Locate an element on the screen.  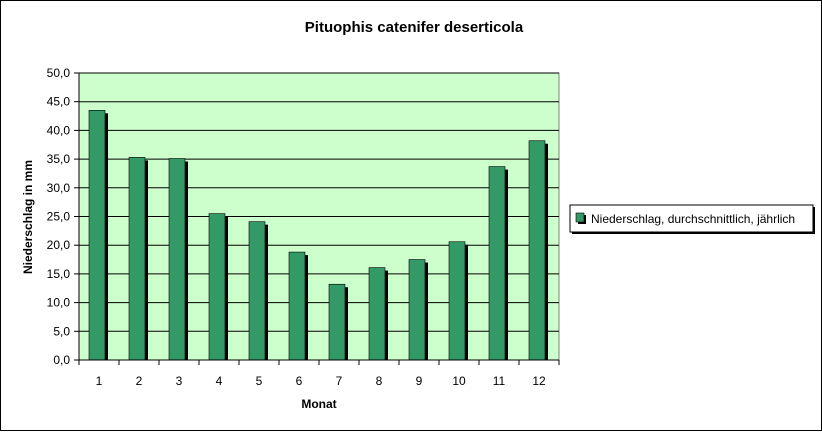
chart-title: Pituophis catenifer deserticola is located at coordinates (414, 27).